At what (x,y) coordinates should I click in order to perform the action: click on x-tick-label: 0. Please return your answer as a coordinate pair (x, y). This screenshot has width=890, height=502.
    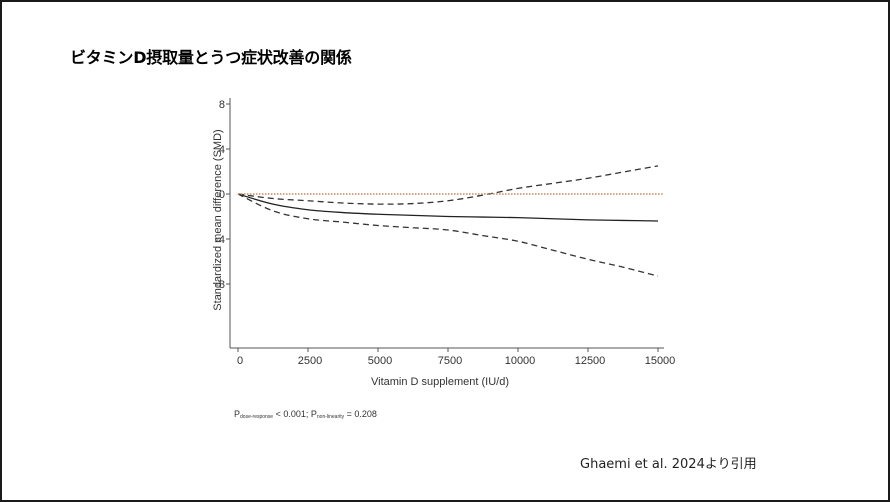
    Looking at the image, I should click on (240, 361).